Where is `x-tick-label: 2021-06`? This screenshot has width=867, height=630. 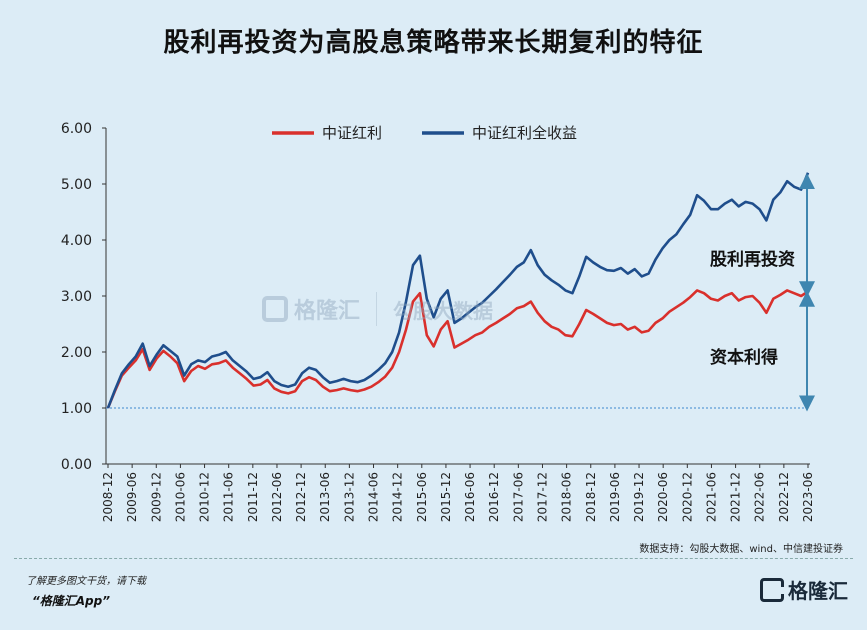
x-tick-label: 2021-06 is located at coordinates (711, 497).